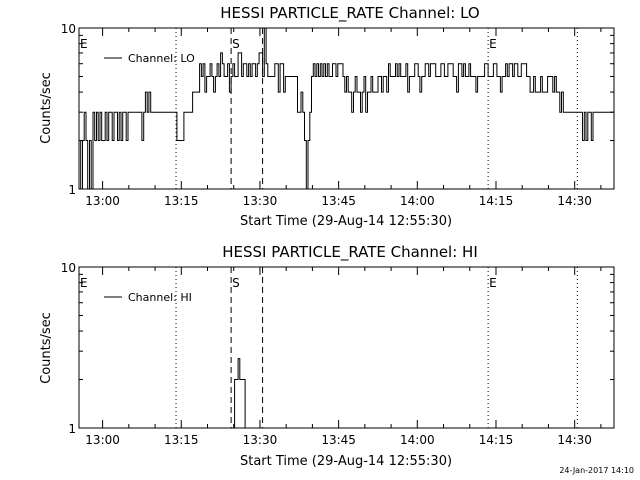 This screenshot has width=640, height=480. Describe the element at coordinates (161, 58) in the screenshot. I see `legend-label: Channel: LO` at that location.